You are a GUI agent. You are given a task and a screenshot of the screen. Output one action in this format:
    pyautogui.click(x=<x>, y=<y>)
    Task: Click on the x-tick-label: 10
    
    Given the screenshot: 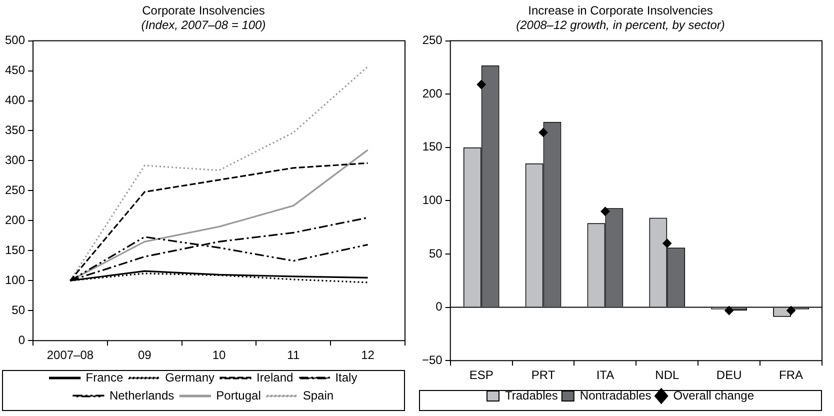 What is the action you would take?
    pyautogui.click(x=219, y=355)
    